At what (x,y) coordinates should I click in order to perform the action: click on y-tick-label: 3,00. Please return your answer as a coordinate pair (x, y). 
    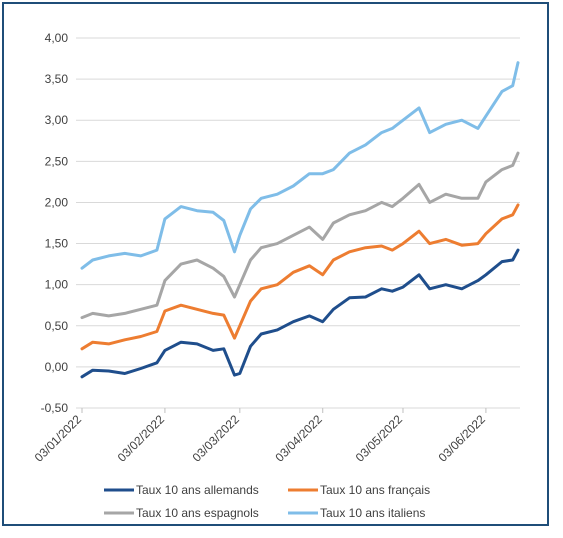
    Looking at the image, I should click on (57, 120).